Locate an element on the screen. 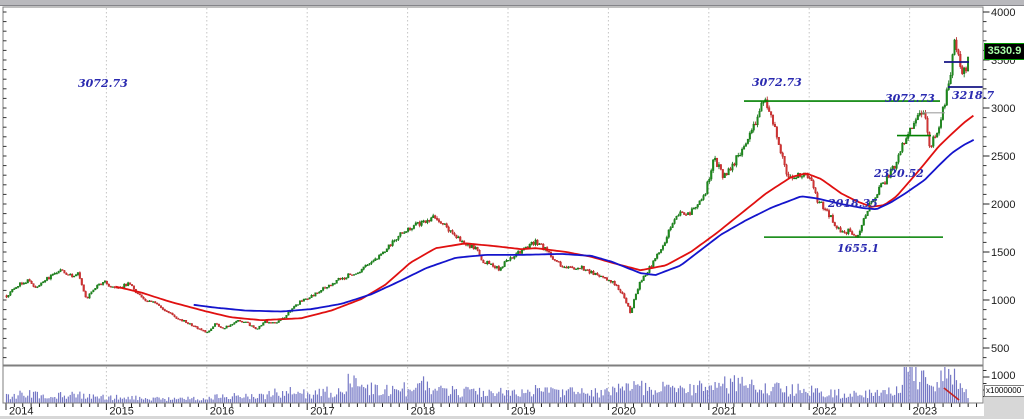 Image resolution: width=1024 pixels, height=419 pixels. year-tick-label: 2019 is located at coordinates (523, 412).